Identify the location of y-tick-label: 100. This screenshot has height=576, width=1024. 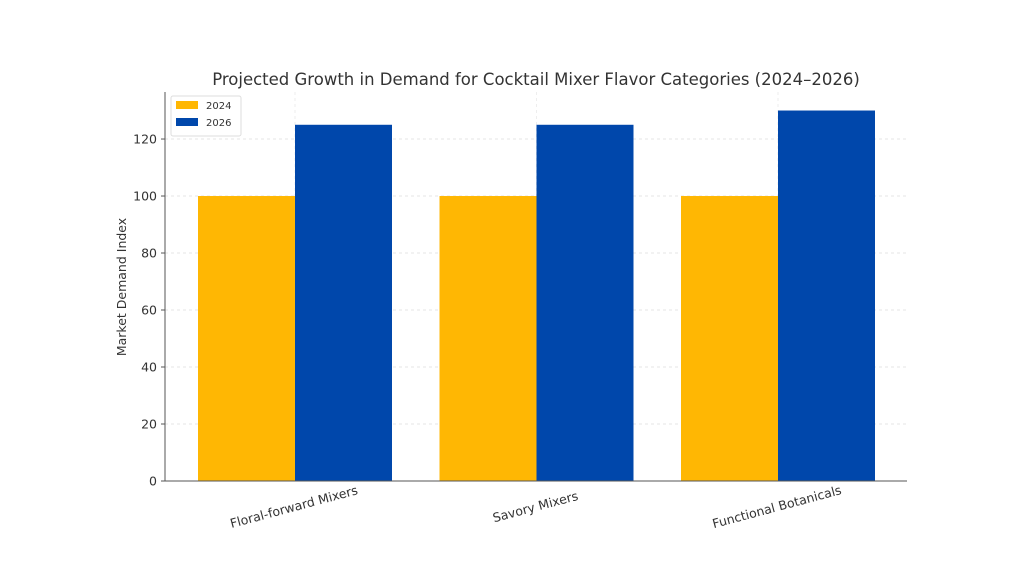
(145, 196).